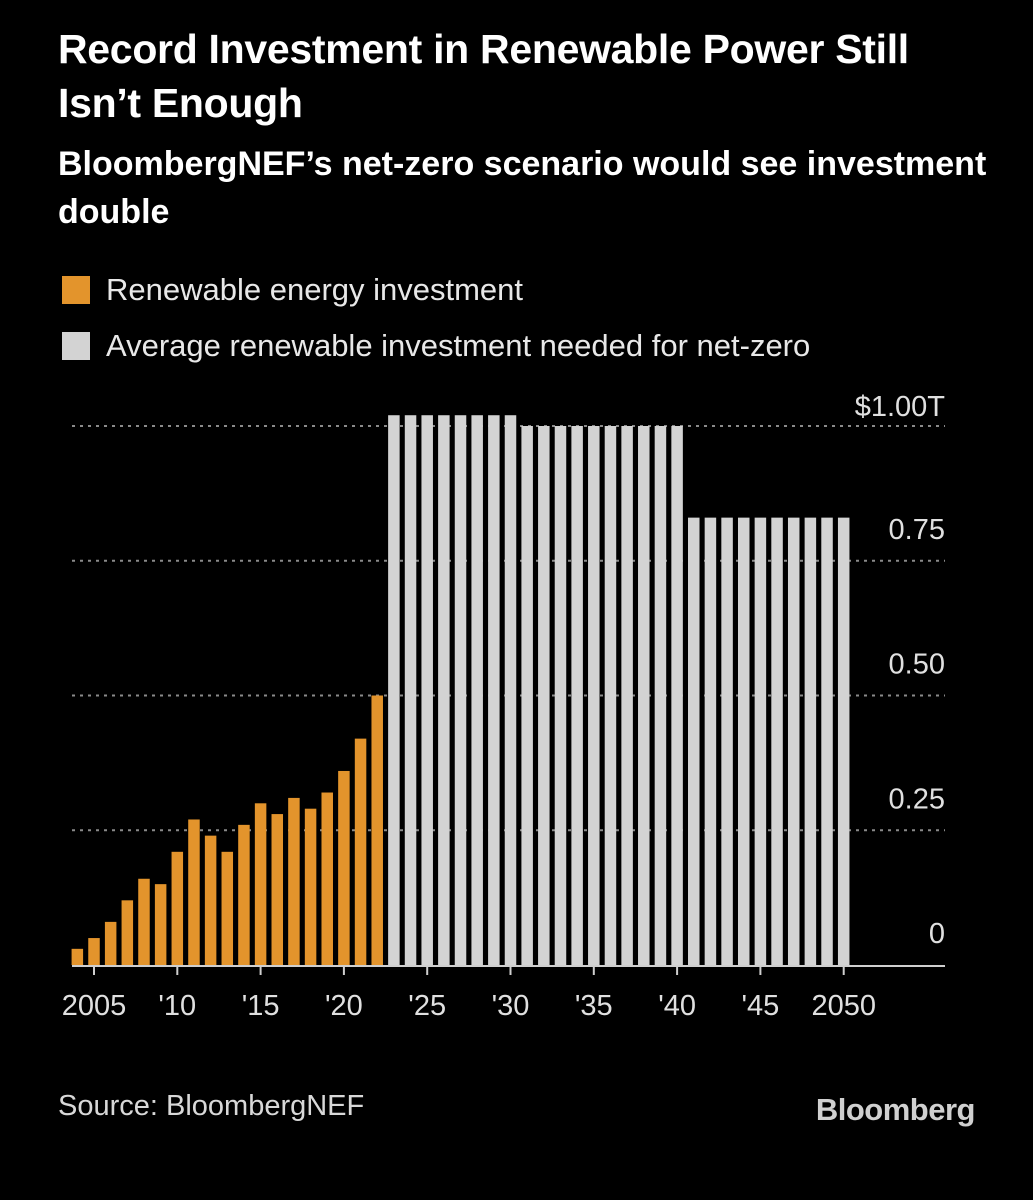  Describe the element at coordinates (761, 1006) in the screenshot. I see `x-tick-label: '45` at that location.